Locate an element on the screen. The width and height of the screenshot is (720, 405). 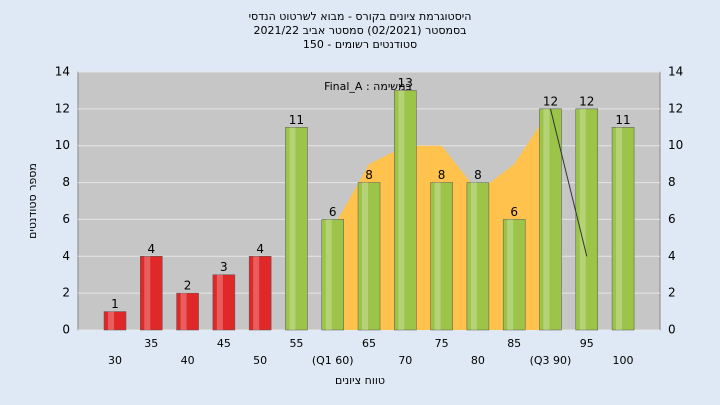
data-label: 3 is located at coordinates (224, 267).